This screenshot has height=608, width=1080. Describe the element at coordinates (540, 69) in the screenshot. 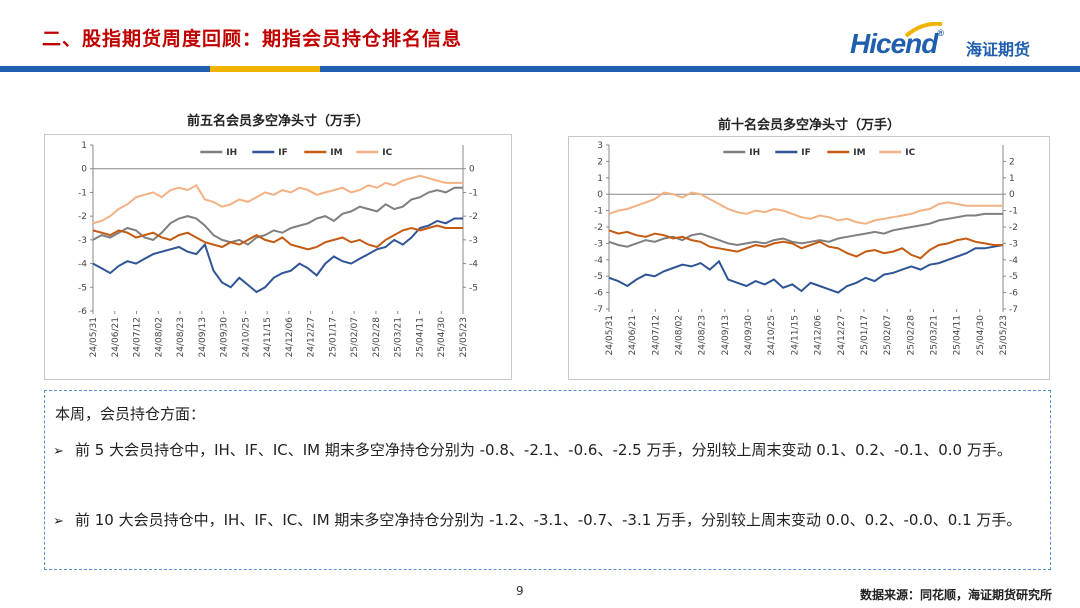

I see `header-divider-bar` at that location.